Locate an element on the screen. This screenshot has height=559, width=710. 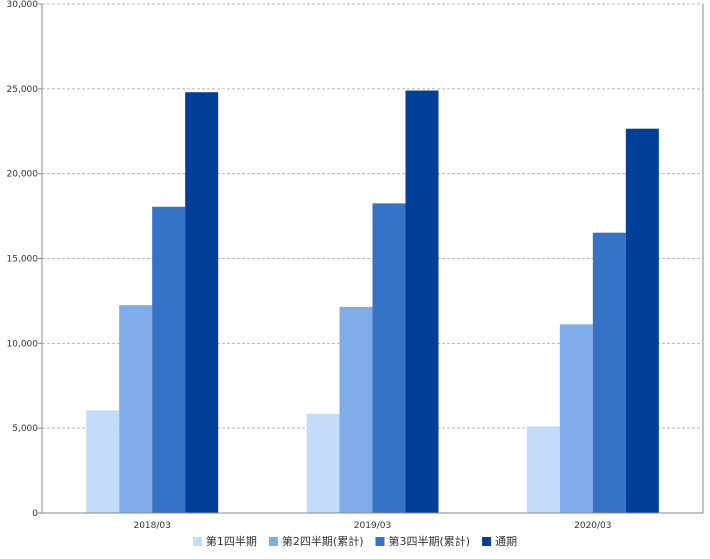
x-tick-label: 2019/03 is located at coordinates (372, 526).